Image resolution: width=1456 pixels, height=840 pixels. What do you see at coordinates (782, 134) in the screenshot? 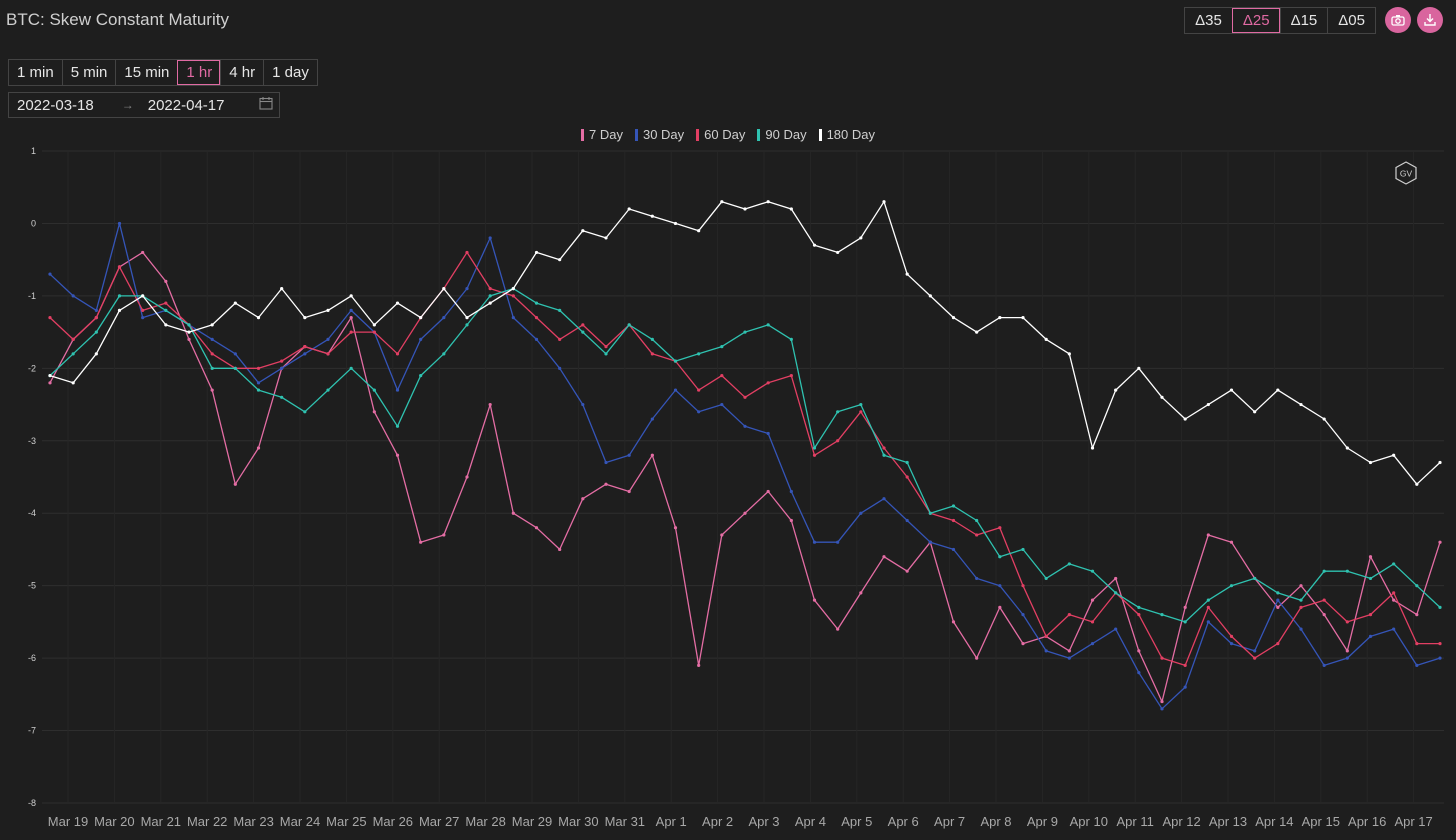
I see `legend-item: 90 Day` at bounding box center [782, 134].